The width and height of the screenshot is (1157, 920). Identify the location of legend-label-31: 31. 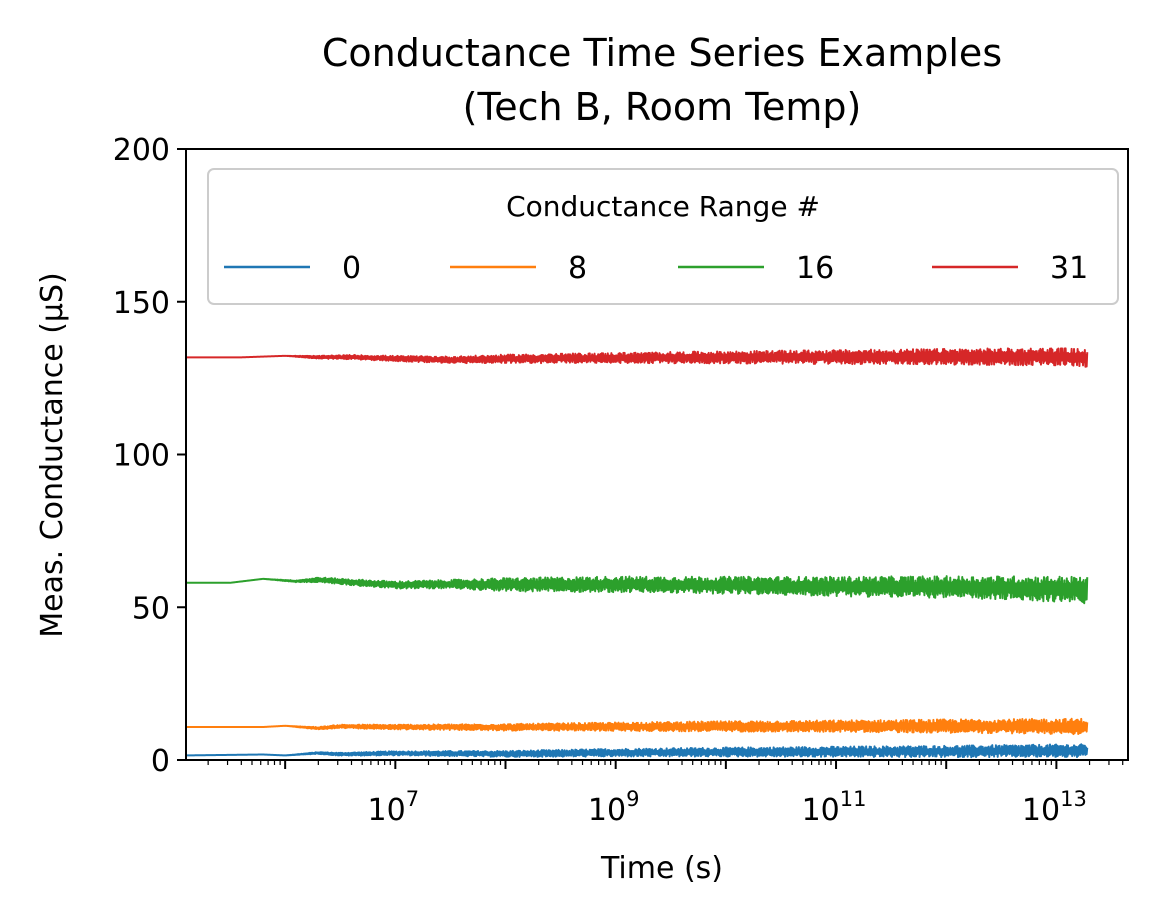
(1069, 268).